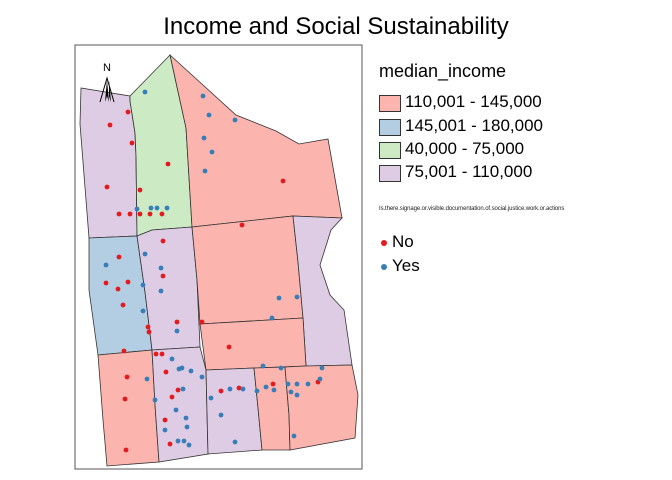  What do you see at coordinates (406, 265) in the screenshot?
I see `points-legend-label: Yes` at bounding box center [406, 265].